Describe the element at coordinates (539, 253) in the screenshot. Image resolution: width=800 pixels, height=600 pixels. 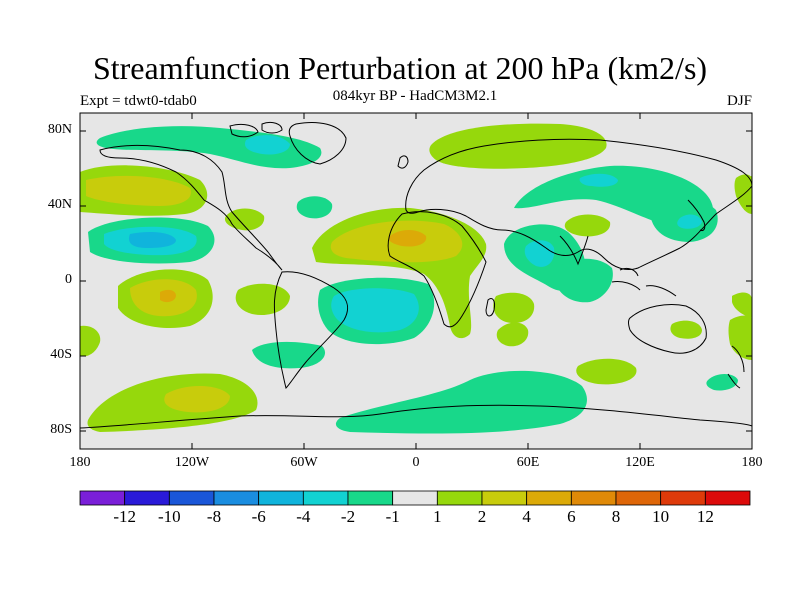
I see `contour-east-africa-cyan` at that location.